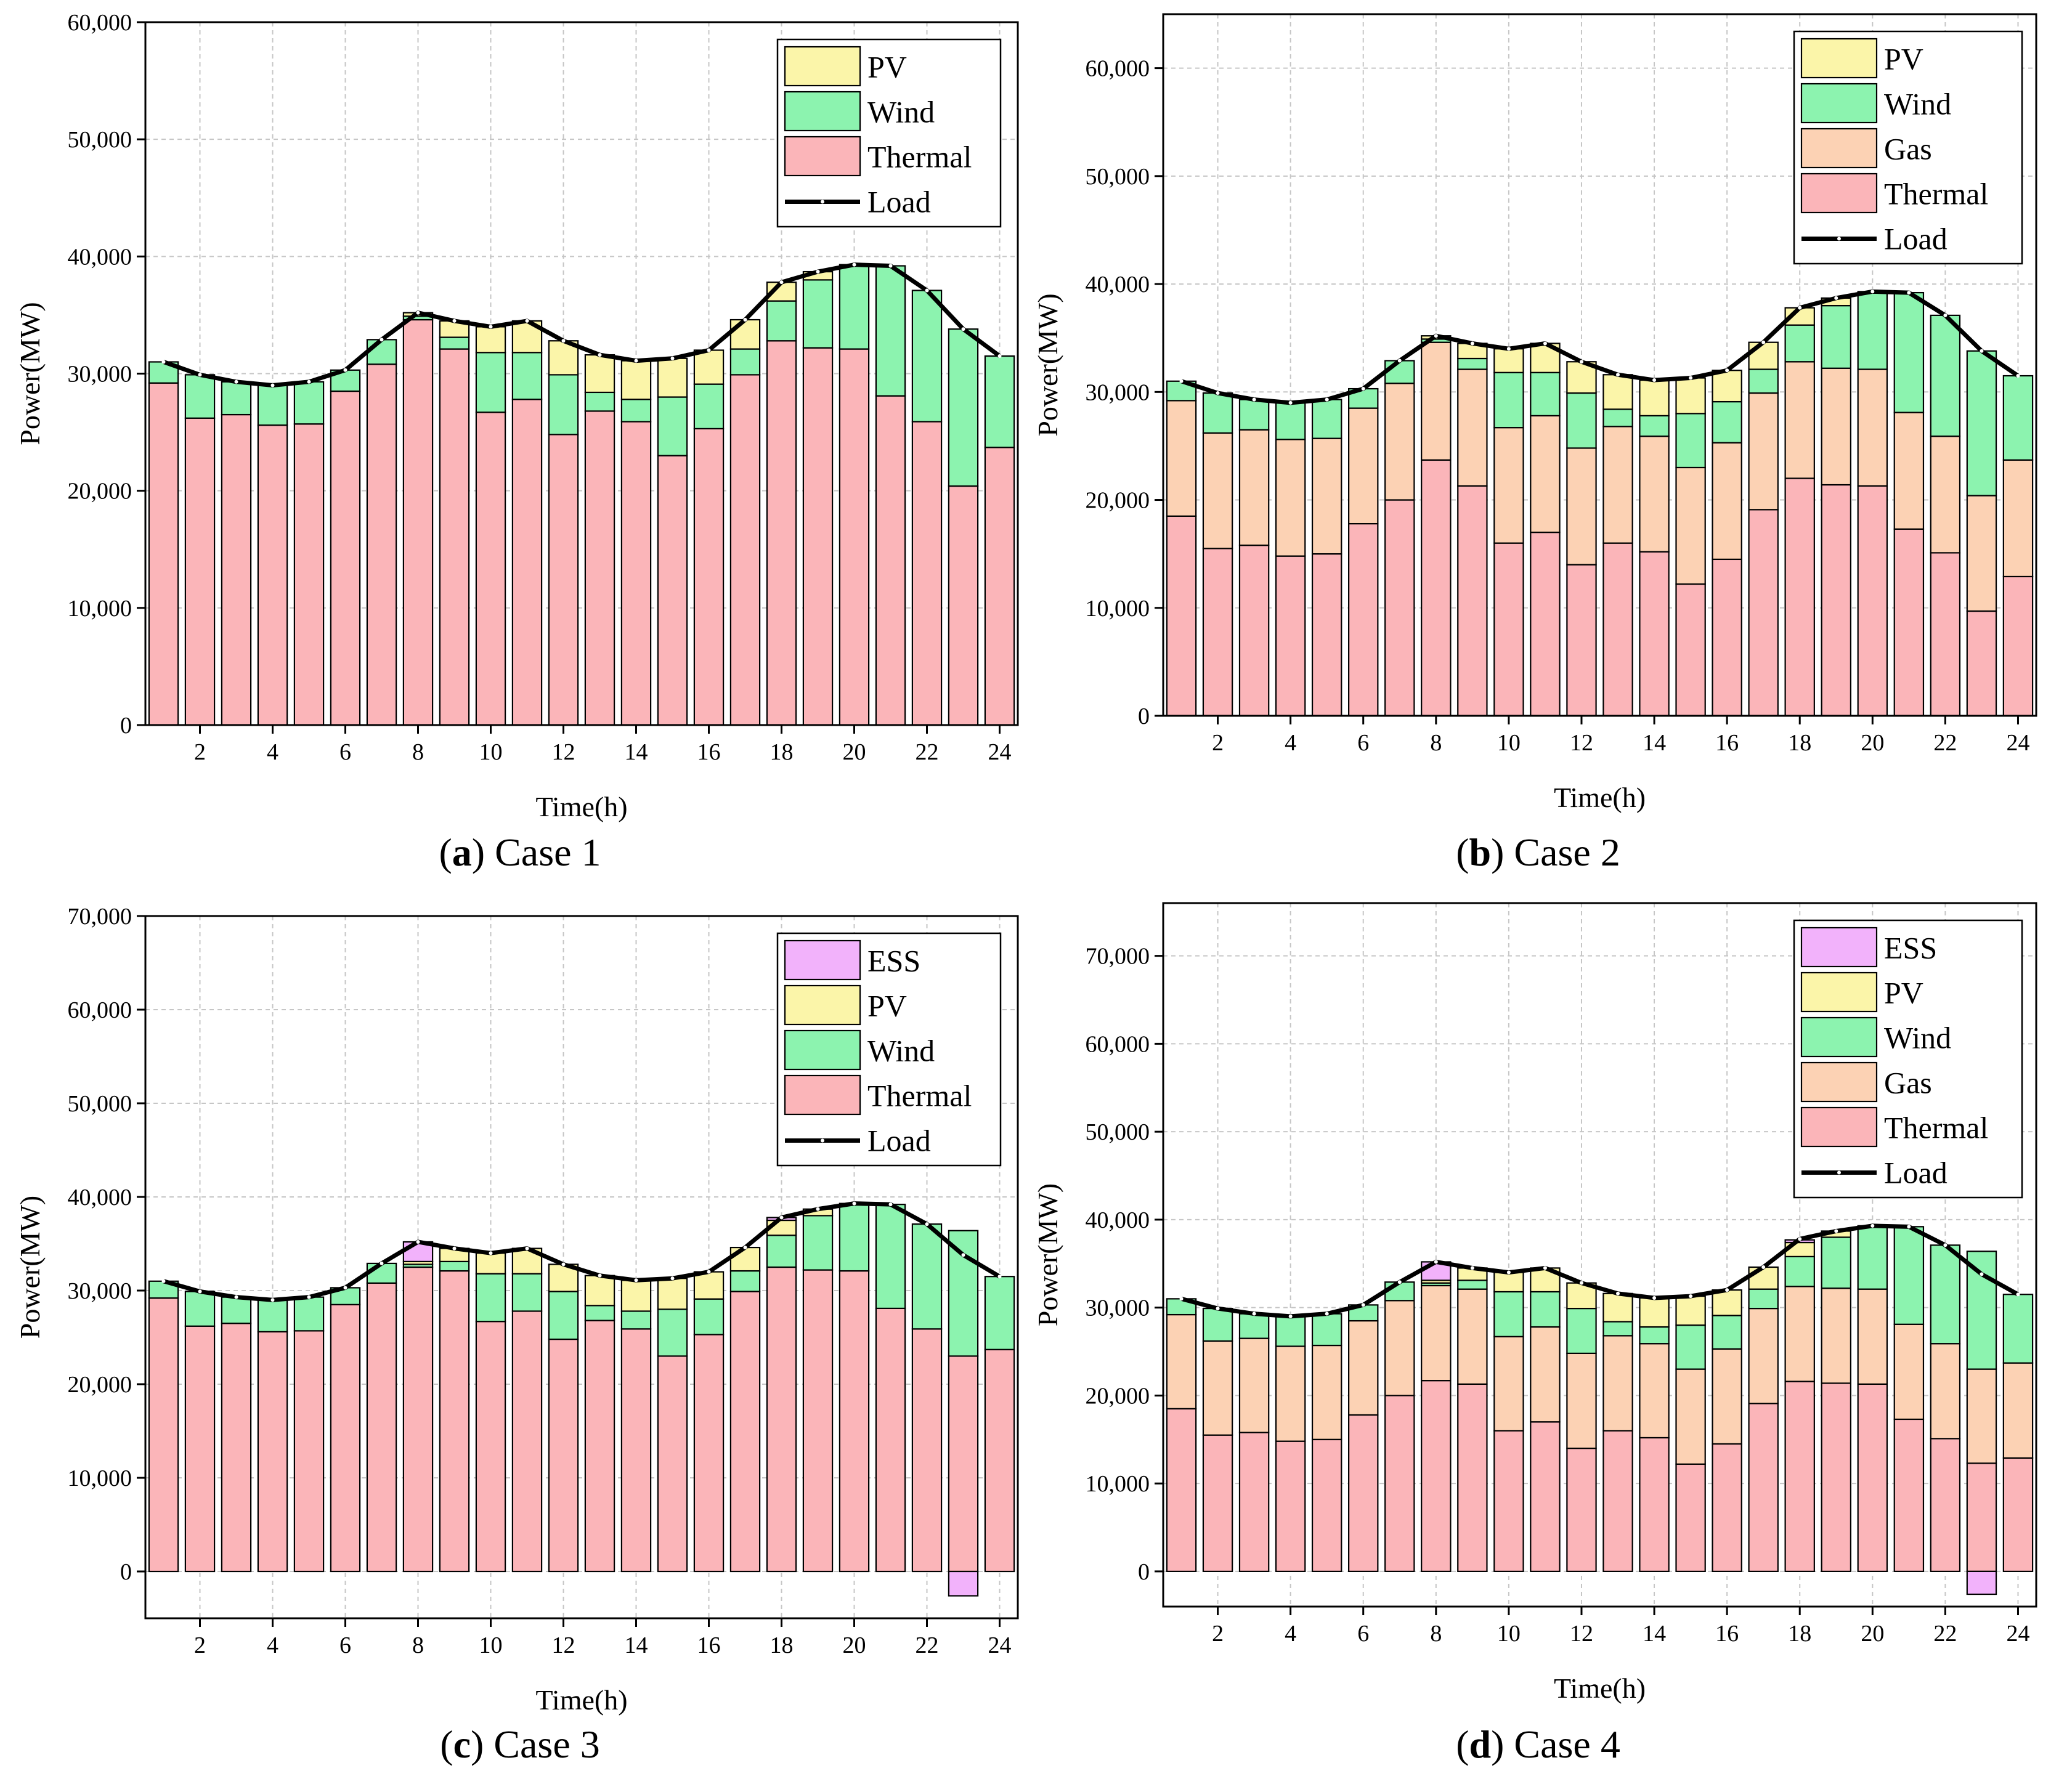  I want to click on load-point-h9, so click(1472, 1268).